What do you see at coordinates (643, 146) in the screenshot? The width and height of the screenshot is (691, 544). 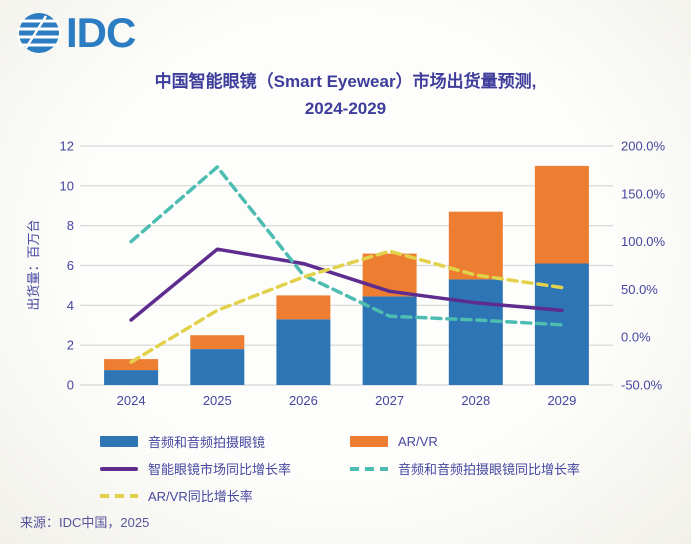 I see `right-axis-tick-label: 200.0%` at bounding box center [643, 146].